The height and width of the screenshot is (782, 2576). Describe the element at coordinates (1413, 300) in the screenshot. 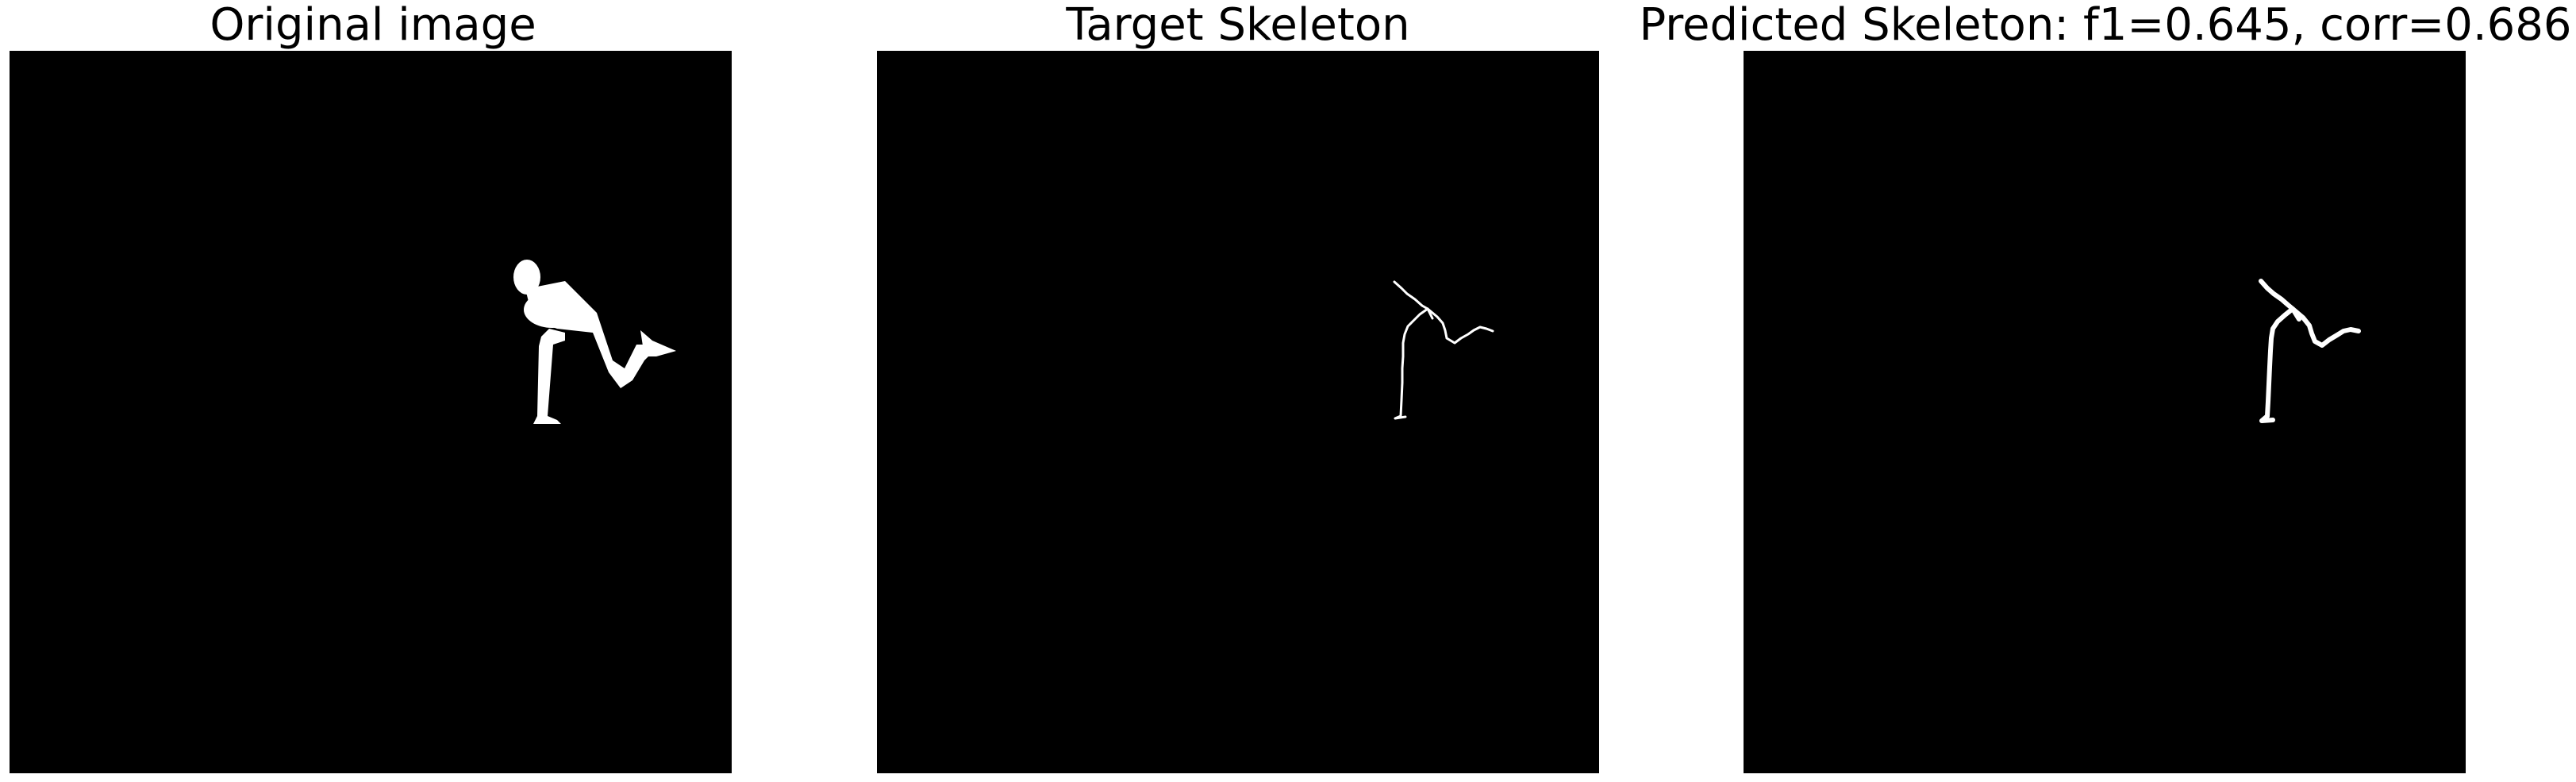

I see `target-skeleton-neck` at that location.